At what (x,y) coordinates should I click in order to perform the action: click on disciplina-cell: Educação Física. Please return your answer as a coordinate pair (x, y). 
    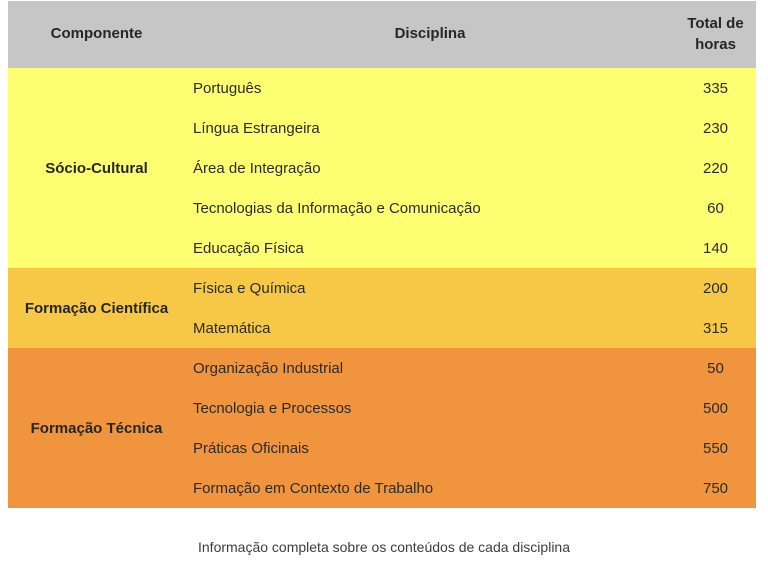
    Looking at the image, I should click on (248, 248).